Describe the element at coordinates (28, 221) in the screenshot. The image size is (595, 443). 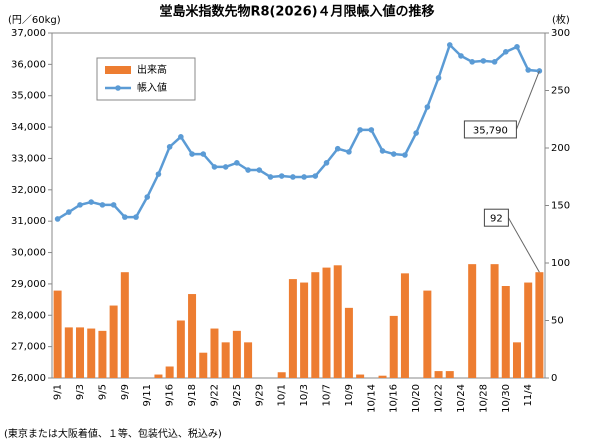
I see `y-tick-label: 31,000` at that location.